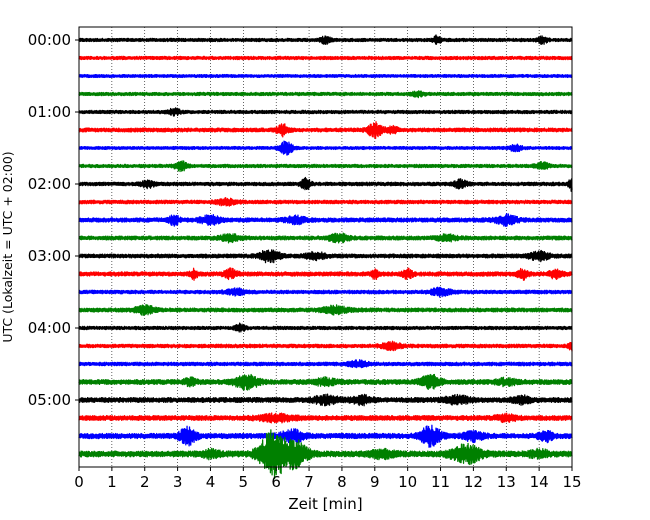 This screenshot has height=520, width=650. What do you see at coordinates (49, 112) in the screenshot?
I see `y-tick-label: 01:00` at bounding box center [49, 112].